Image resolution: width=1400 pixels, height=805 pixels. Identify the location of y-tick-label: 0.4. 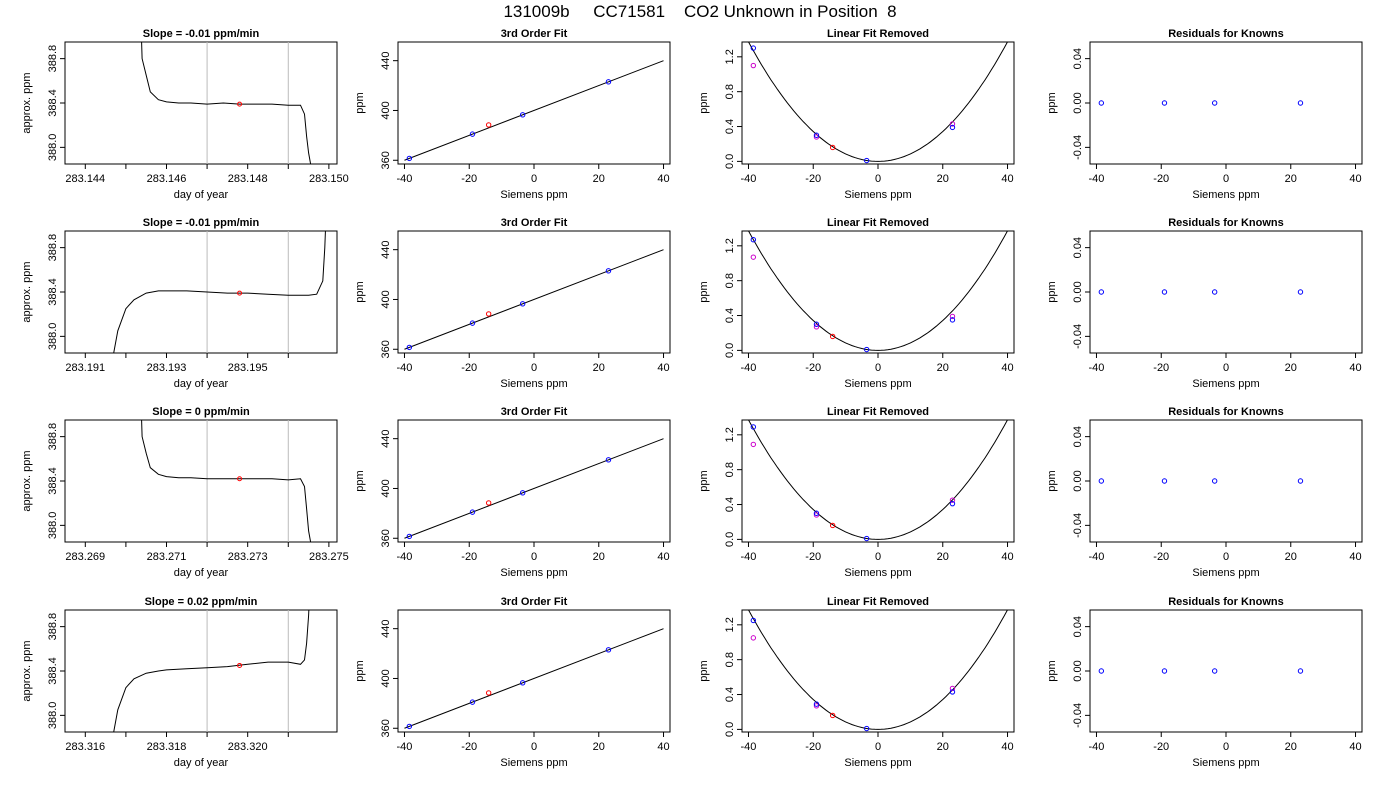
(730, 126).